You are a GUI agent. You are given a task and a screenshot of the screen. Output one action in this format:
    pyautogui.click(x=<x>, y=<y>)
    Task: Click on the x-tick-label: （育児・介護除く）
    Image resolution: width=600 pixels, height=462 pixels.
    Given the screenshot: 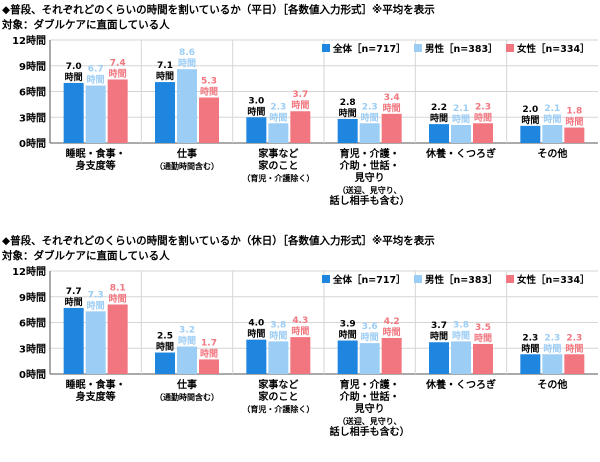 What is the action you would take?
    pyautogui.click(x=278, y=178)
    